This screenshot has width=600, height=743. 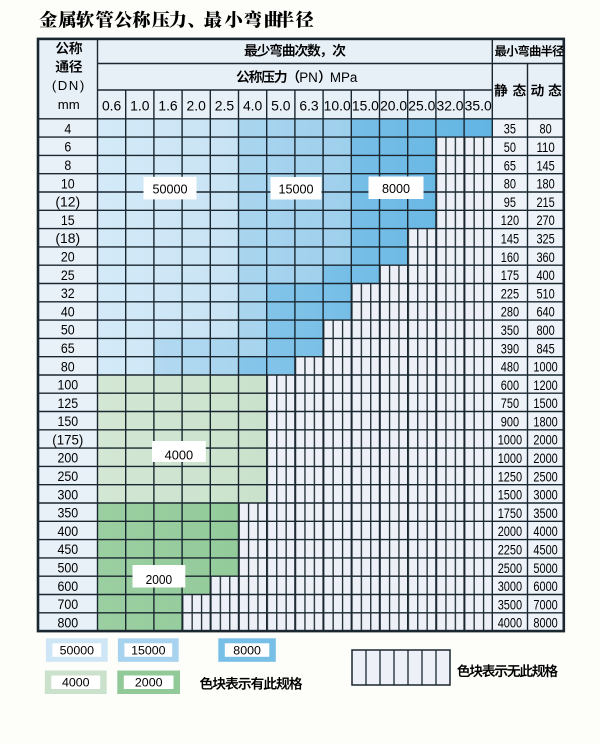 I want to click on svg-text: 200, so click(x=67, y=458).